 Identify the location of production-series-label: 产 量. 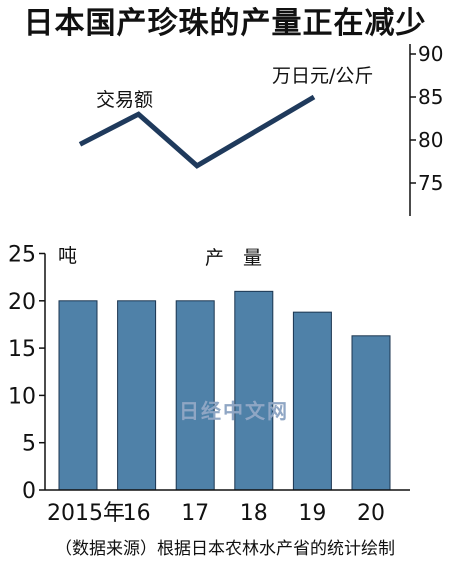
(233, 258).